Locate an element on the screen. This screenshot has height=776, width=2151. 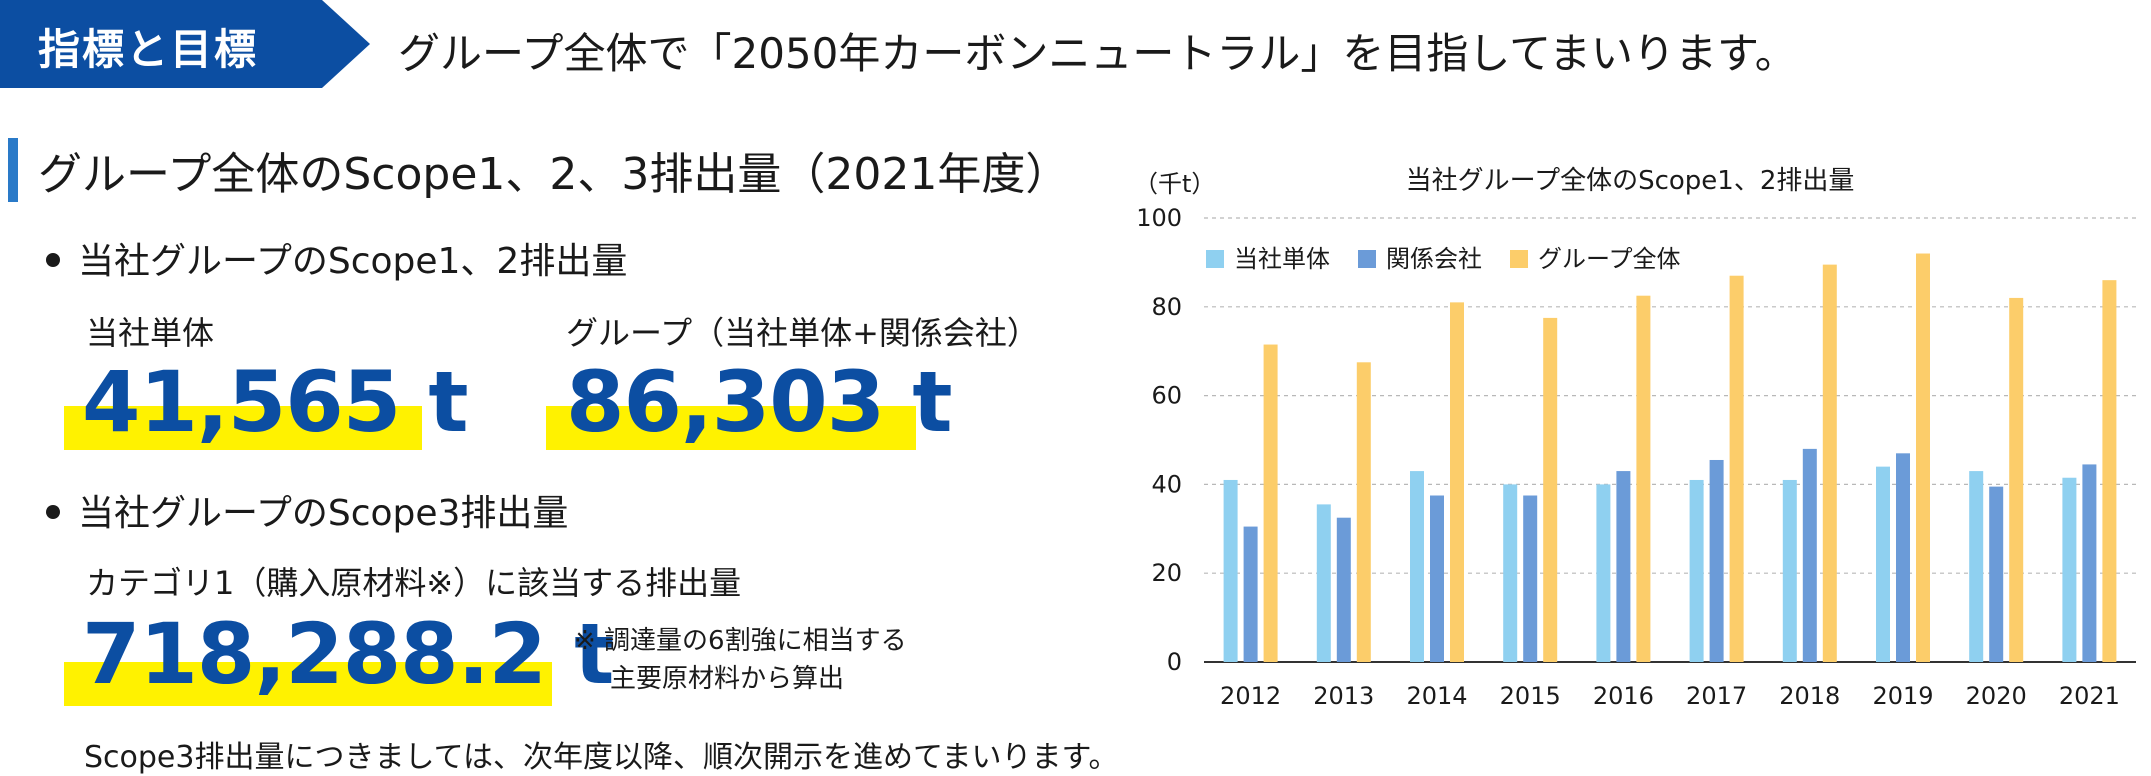
y-tick-label: 100 is located at coordinates (1159, 218).